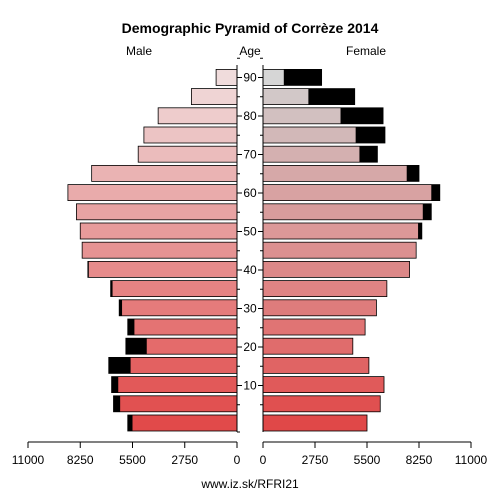 The height and width of the screenshot is (500, 500). What do you see at coordinates (249, 484) in the screenshot?
I see `source-label: www.iz.sk/RFRI21` at bounding box center [249, 484].